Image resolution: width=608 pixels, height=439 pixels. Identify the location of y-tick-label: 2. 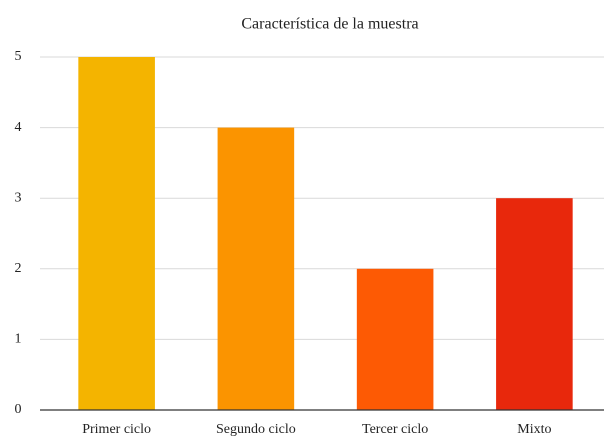
(18, 268).